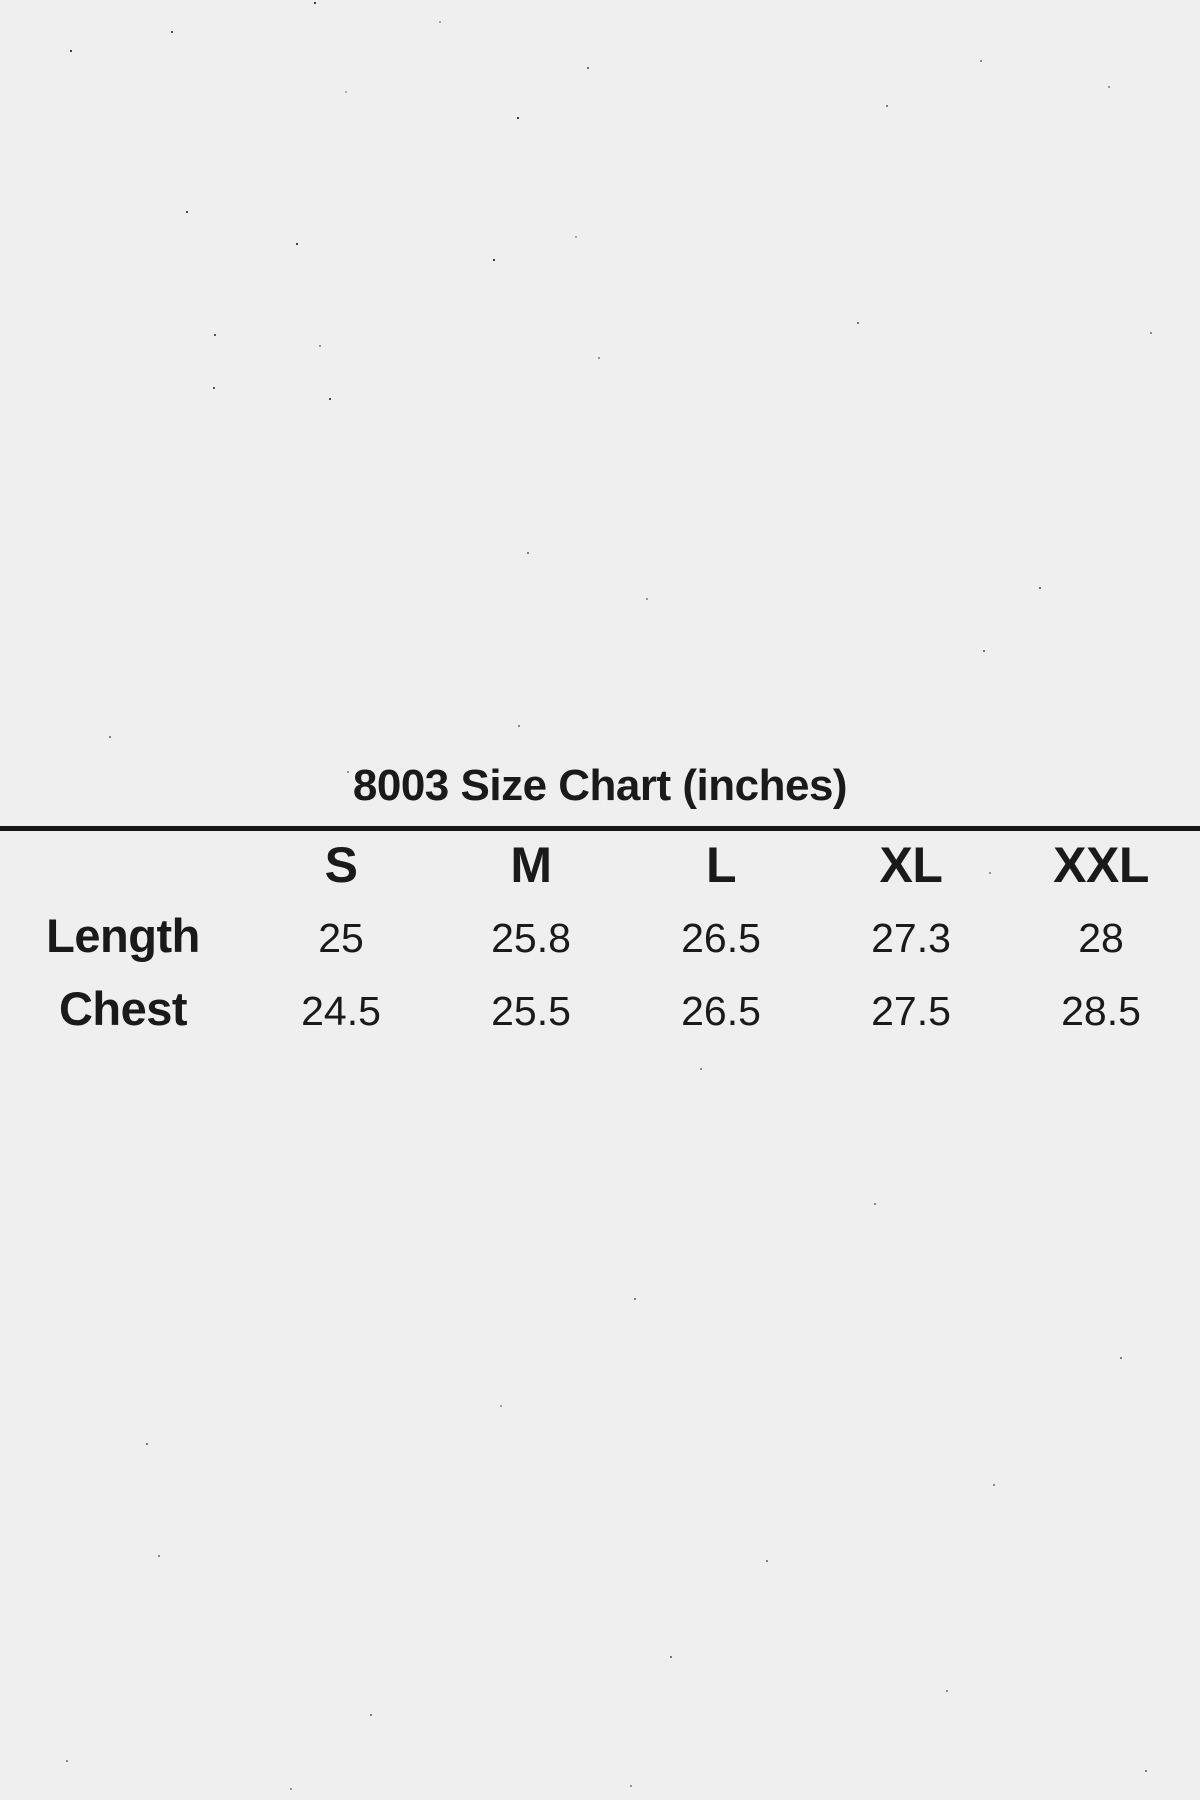  What do you see at coordinates (1101, 865) in the screenshot?
I see `size-col-header-xxl: XXL` at bounding box center [1101, 865].